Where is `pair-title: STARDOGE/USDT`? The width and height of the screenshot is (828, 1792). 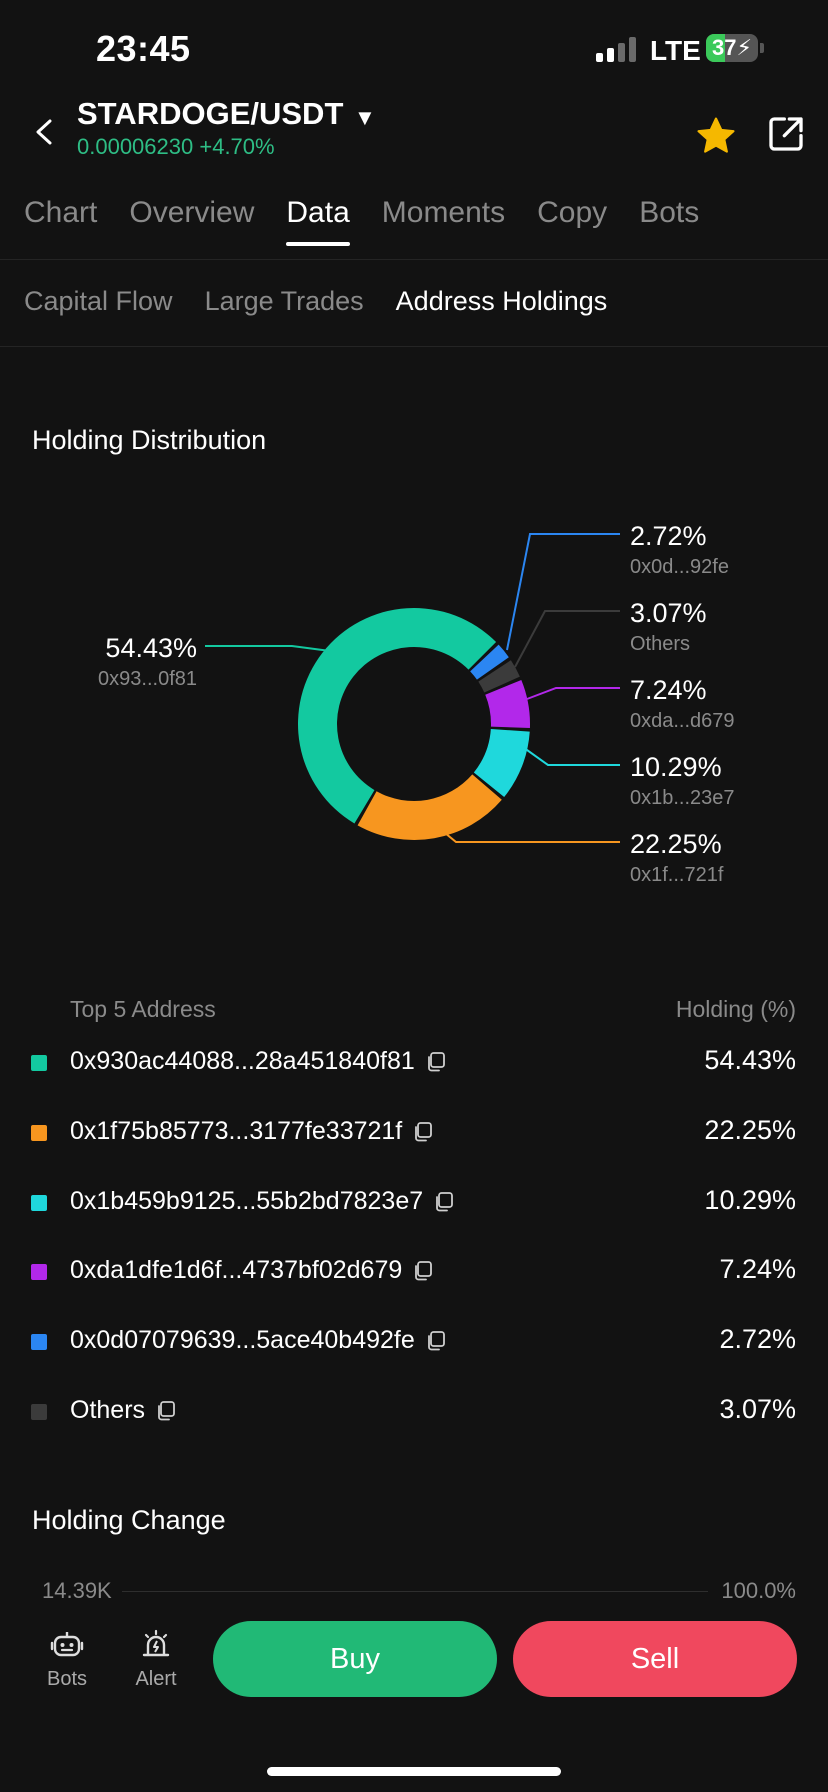 pair-title: STARDOGE/USDT is located at coordinates (210, 113).